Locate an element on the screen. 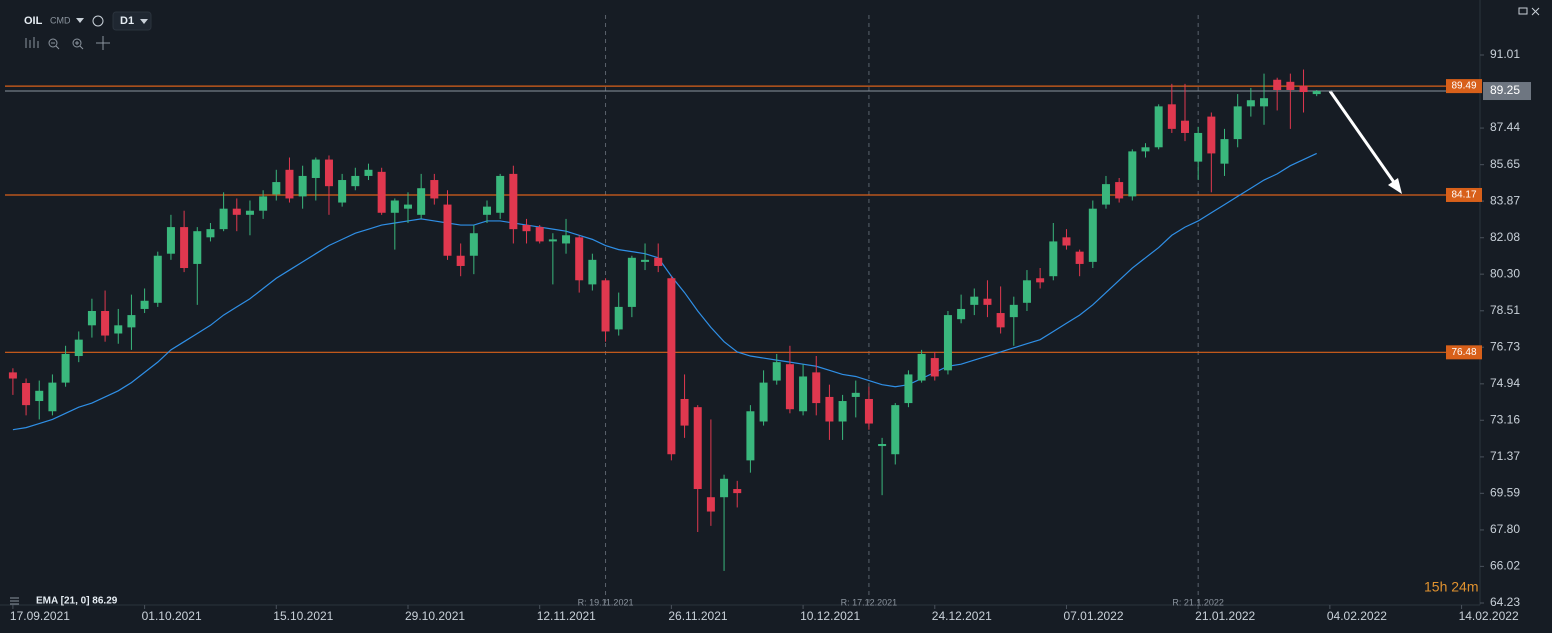 The height and width of the screenshot is (633, 1552). y-tick-label: 83.87 is located at coordinates (1505, 200).